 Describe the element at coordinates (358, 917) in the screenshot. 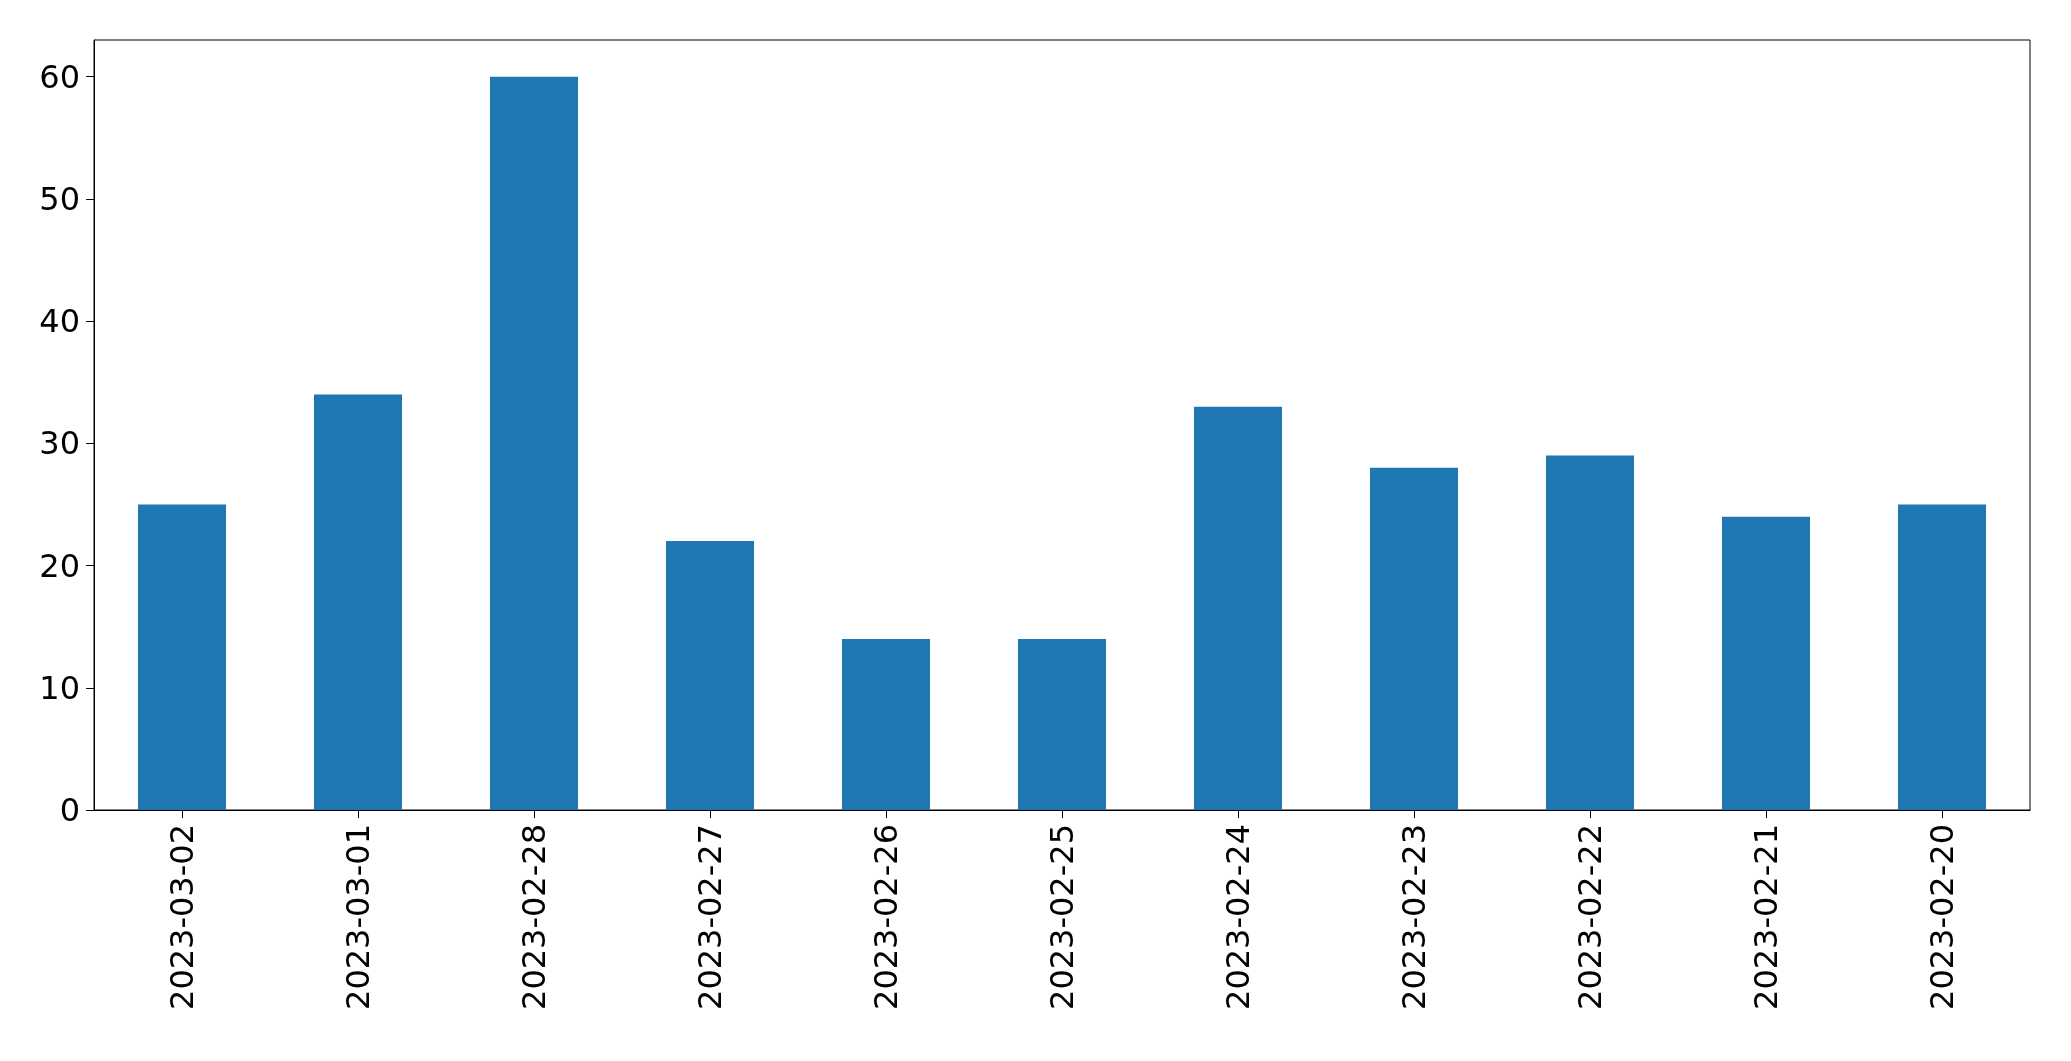

I see `x-tick-label: 2023-03-01` at that location.